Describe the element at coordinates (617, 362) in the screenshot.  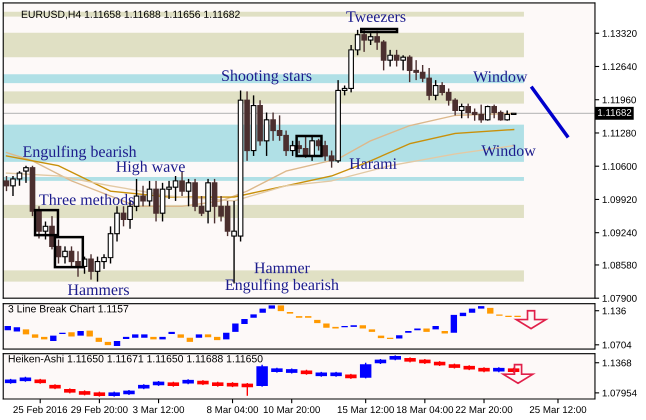
I see `y-tick-label: 1.1368` at that location.